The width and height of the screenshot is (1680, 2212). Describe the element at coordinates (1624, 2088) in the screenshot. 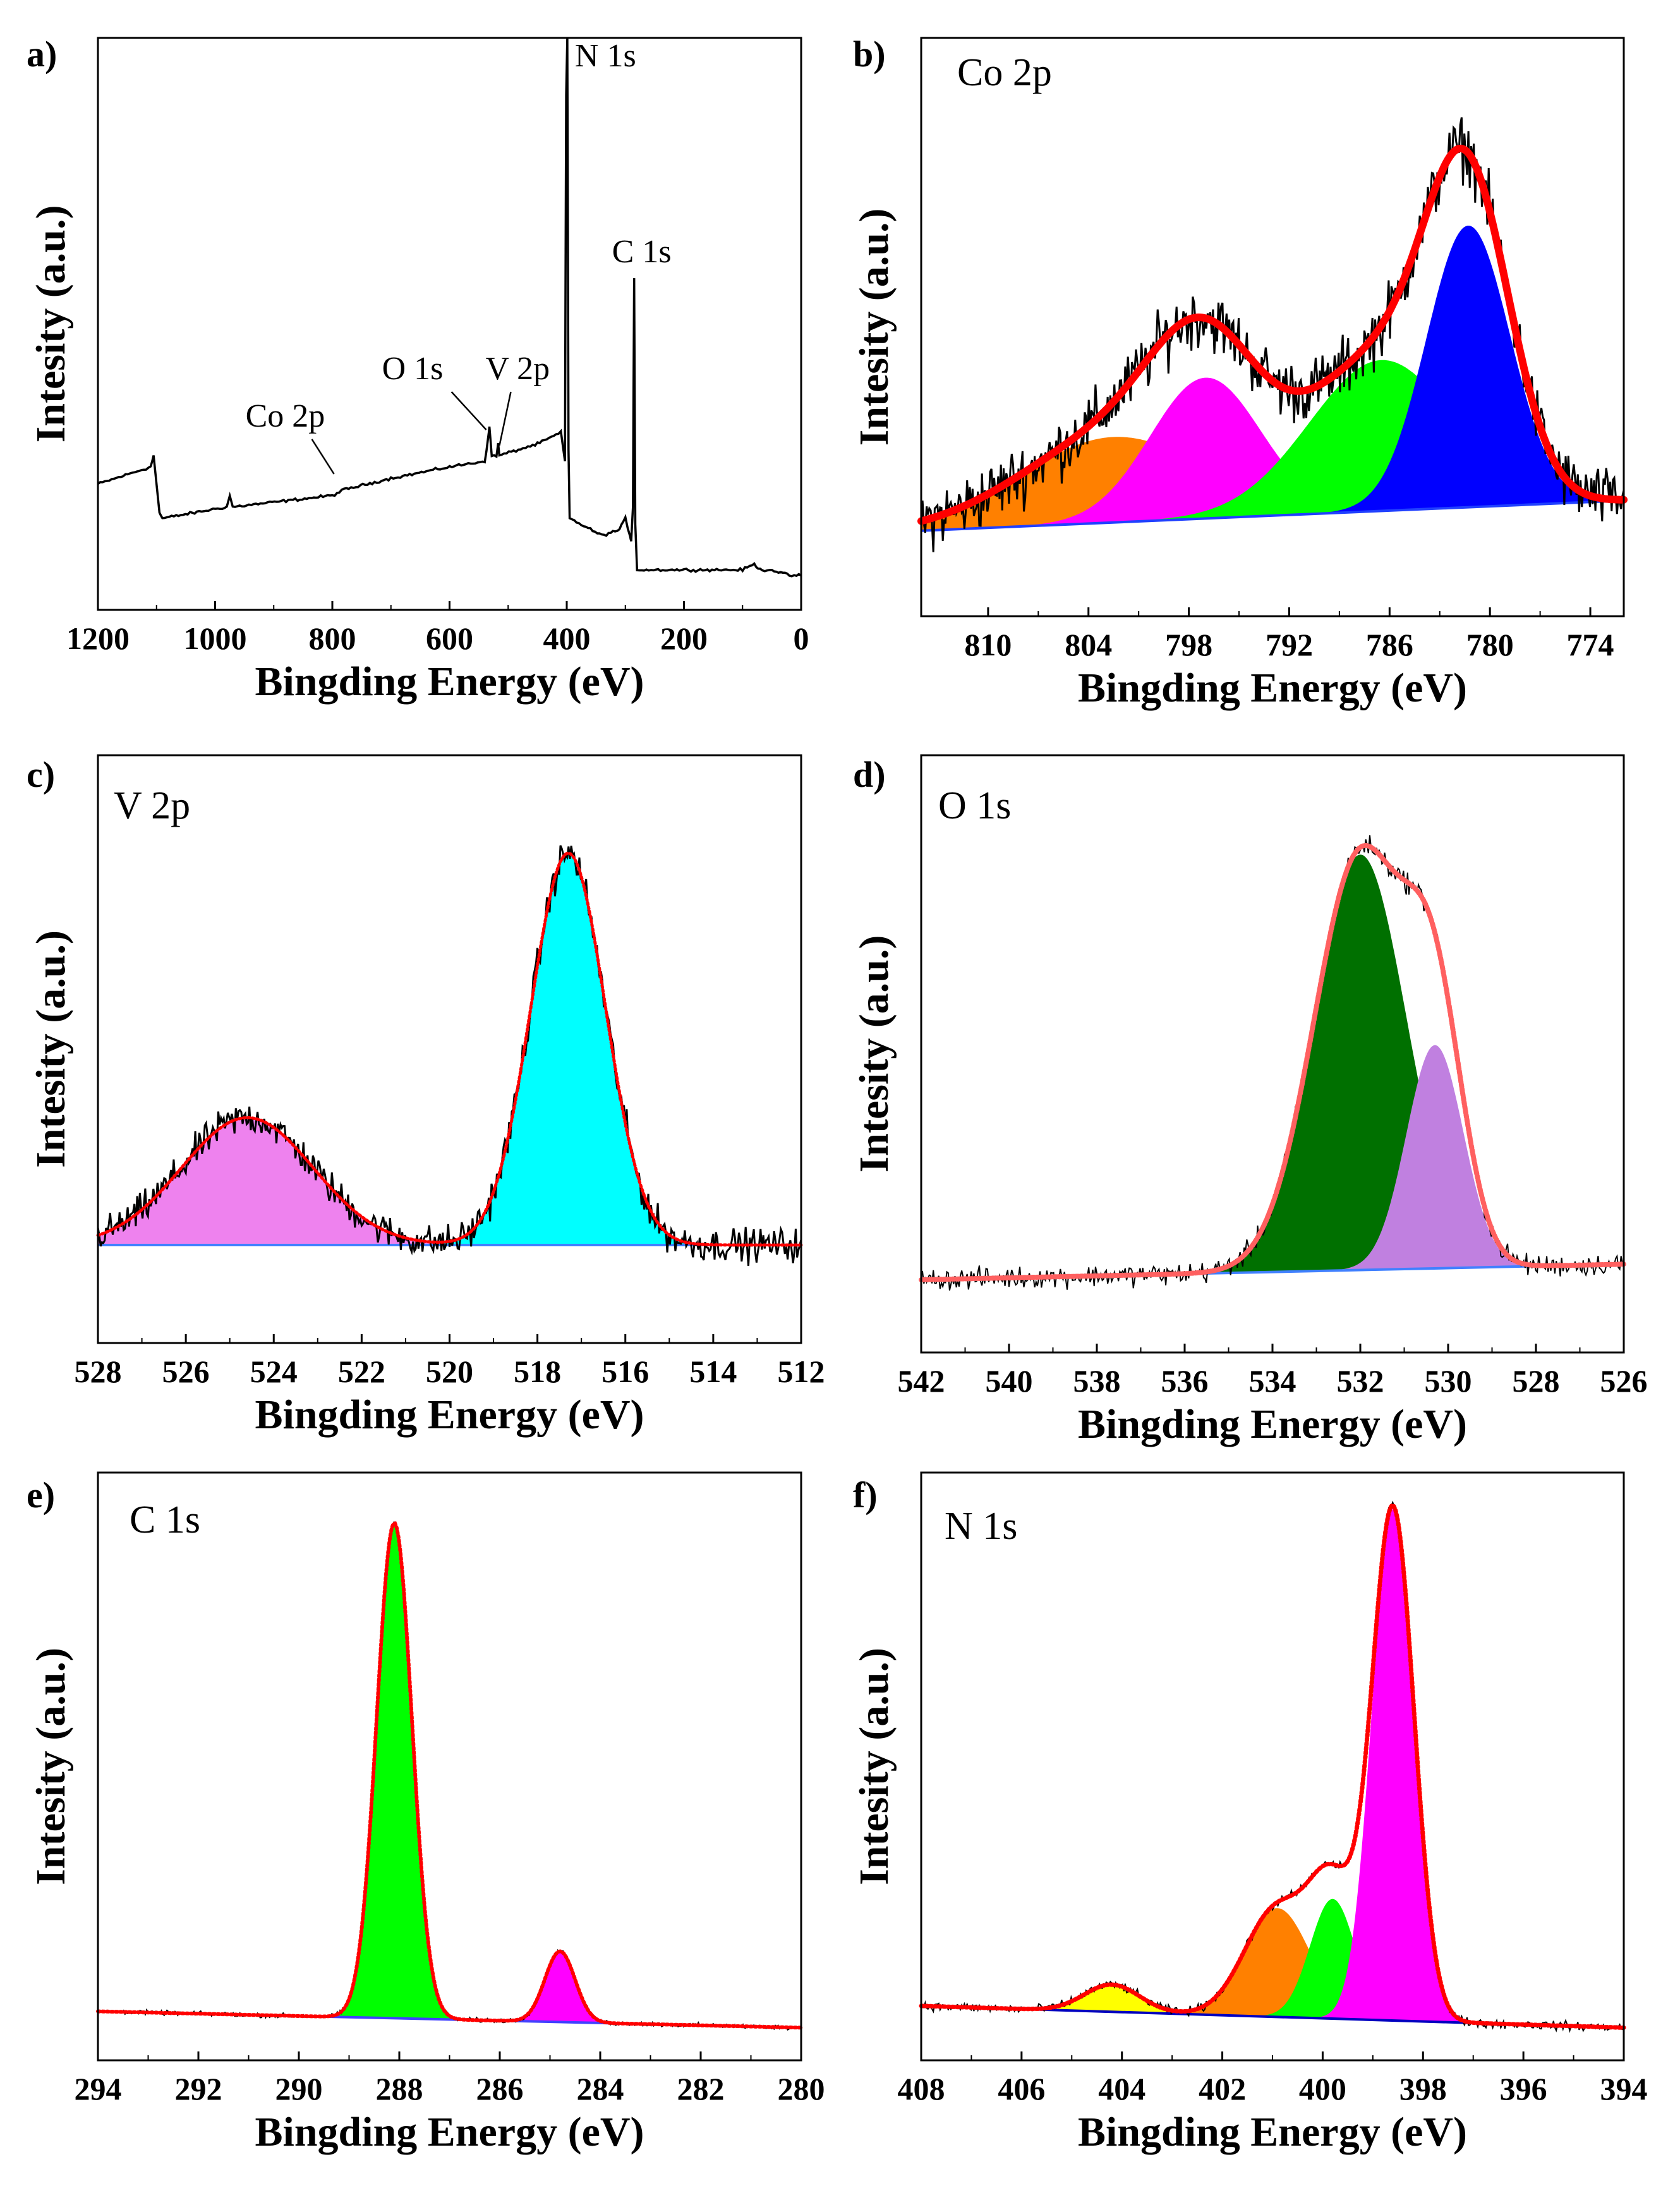

I see `x-tick-label: 394` at that location.